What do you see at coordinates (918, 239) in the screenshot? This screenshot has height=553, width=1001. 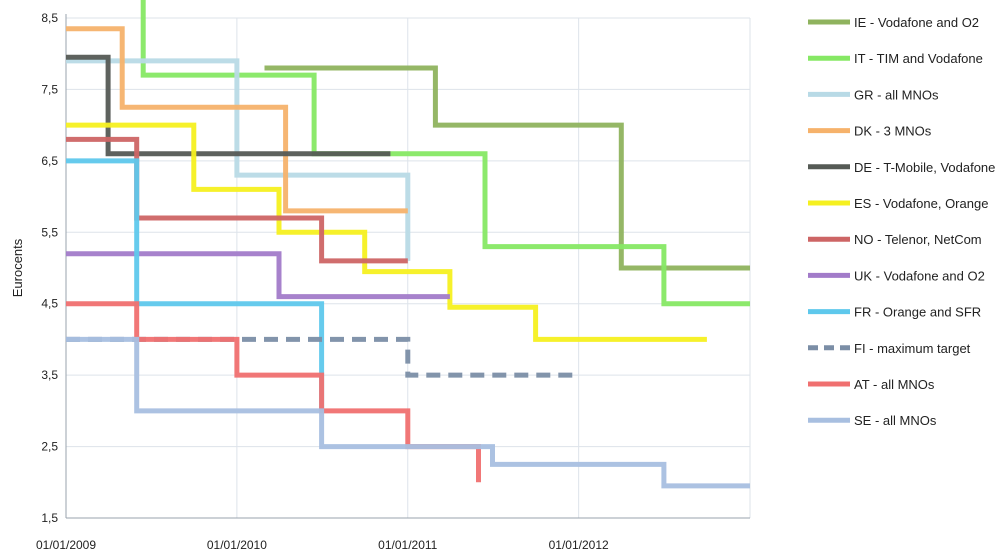 I see `legend-label-no: NO - Telenor, NetCom` at bounding box center [918, 239].